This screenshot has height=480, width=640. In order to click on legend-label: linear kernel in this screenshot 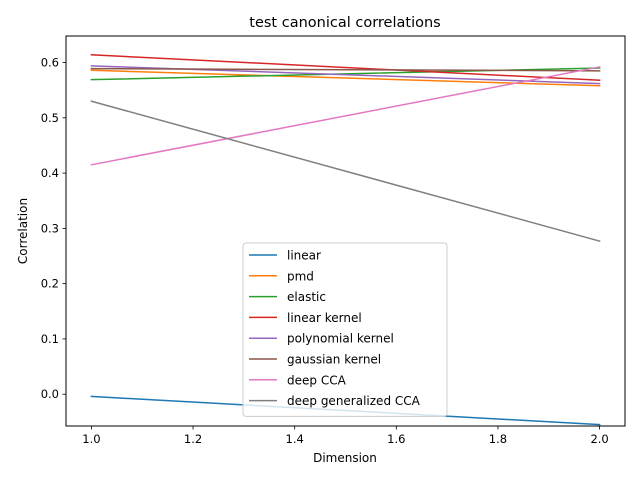, I will do `click(324, 318)`.